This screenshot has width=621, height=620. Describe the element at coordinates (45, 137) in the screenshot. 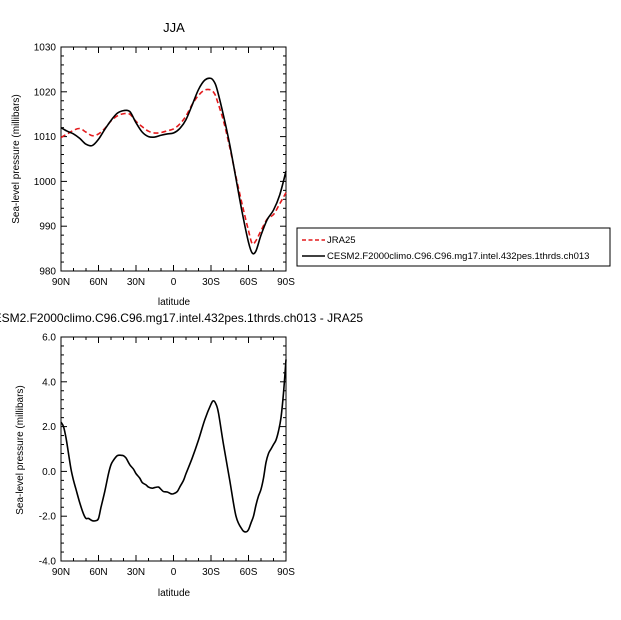

I see `y-tick-label: 1010` at that location.